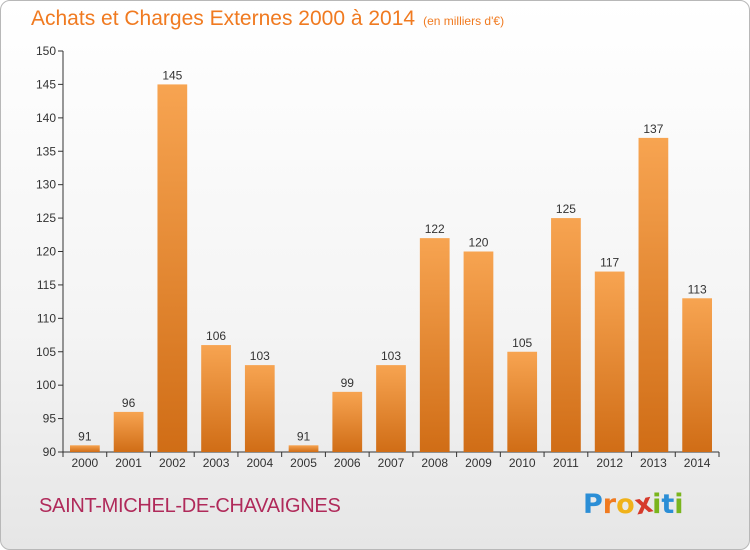  I want to click on data-label: 113, so click(697, 289).